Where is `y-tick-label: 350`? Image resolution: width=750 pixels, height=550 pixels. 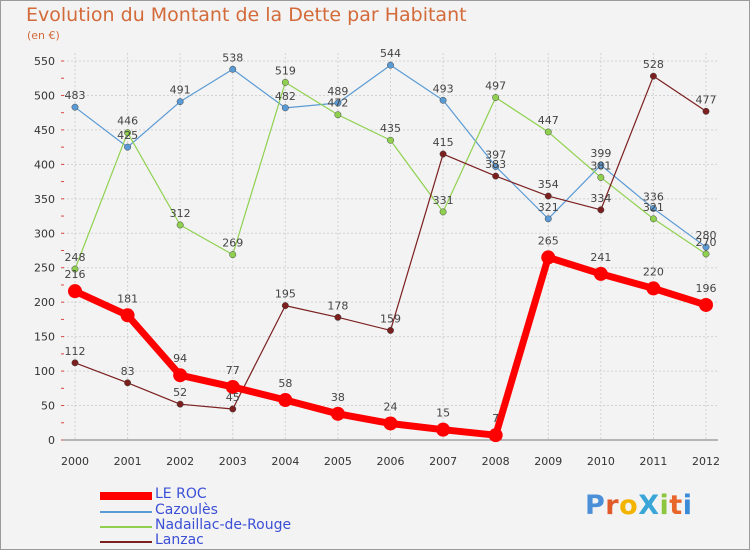
y-tick-label: 350 is located at coordinates (44, 199).